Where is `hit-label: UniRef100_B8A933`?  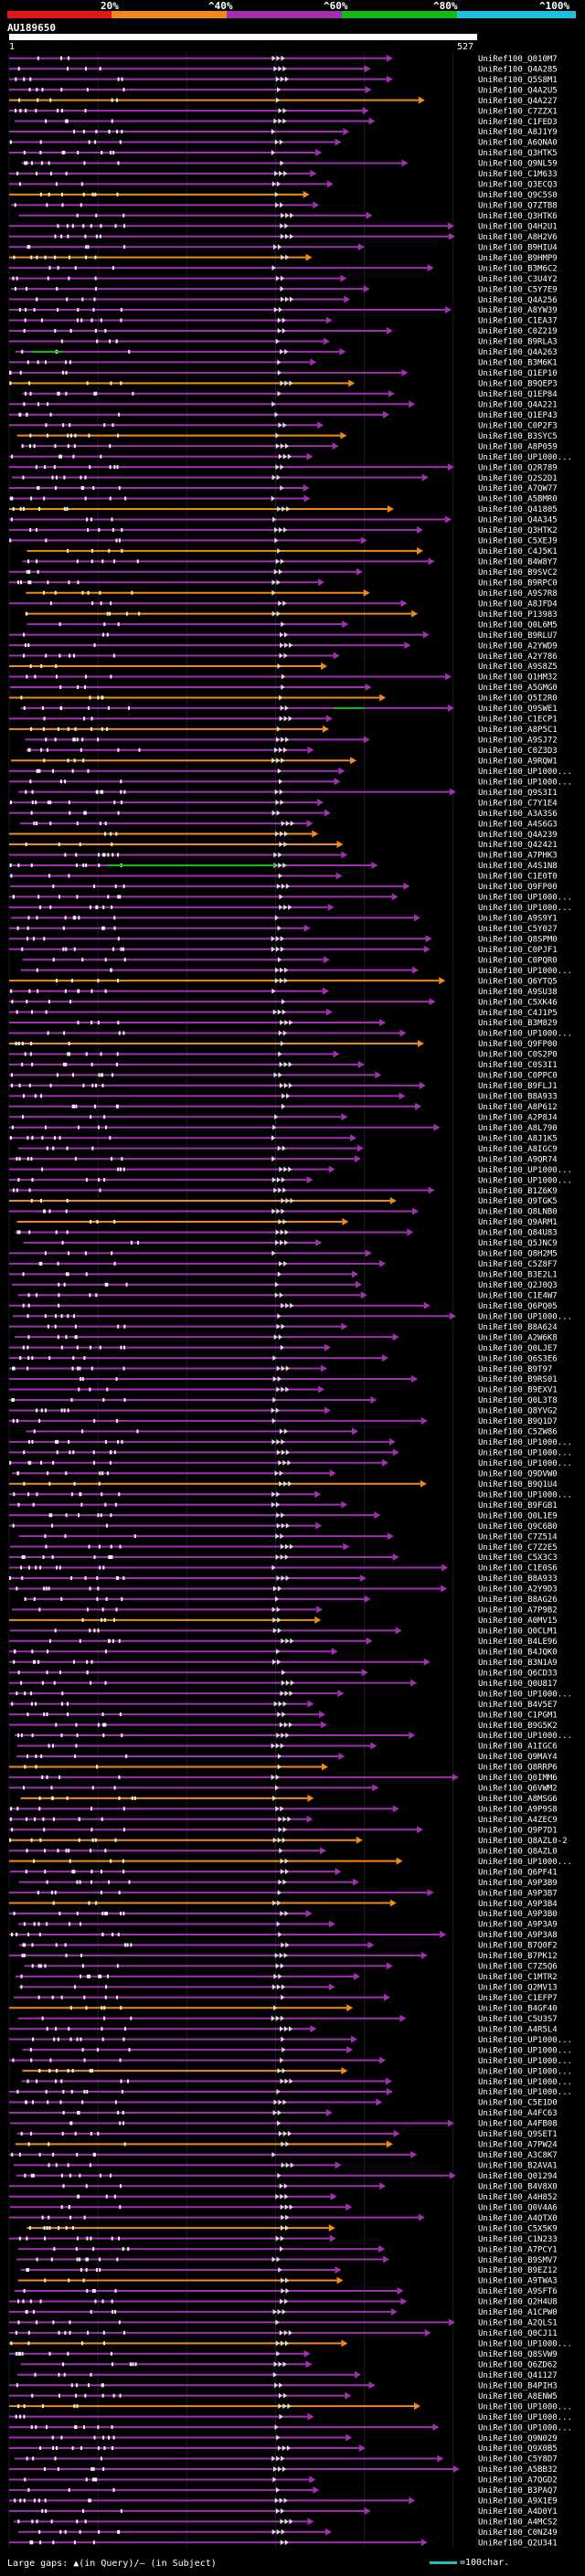
hit-label: UniRef100_B8A933 is located at coordinates (518, 1097).